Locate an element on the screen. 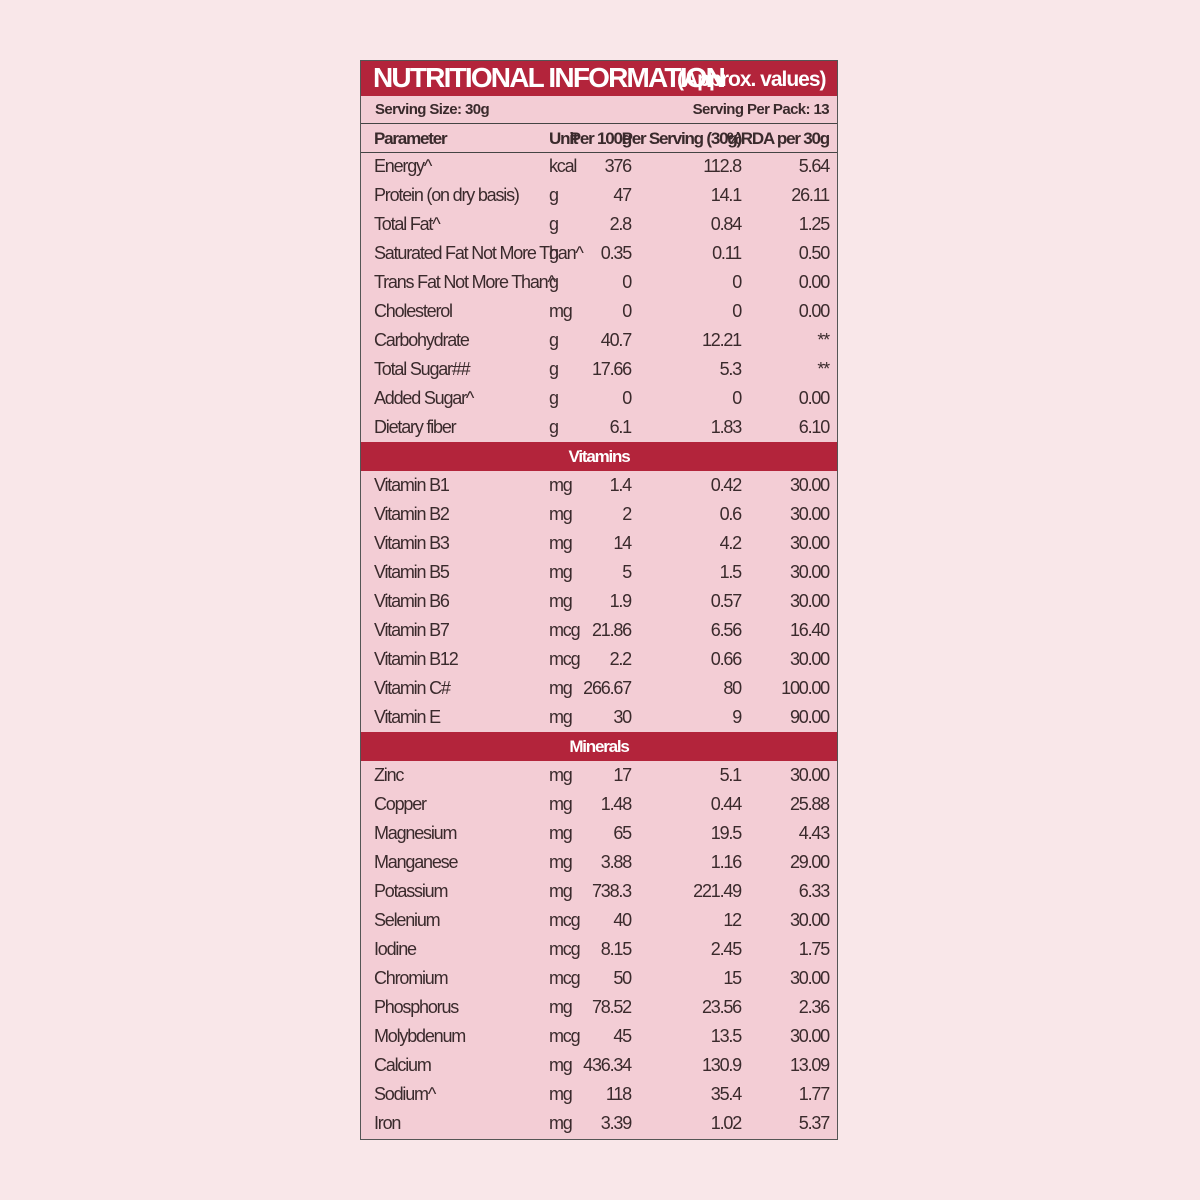 The height and width of the screenshot is (1200, 1200). section-header: Vitamins is located at coordinates (599, 456).